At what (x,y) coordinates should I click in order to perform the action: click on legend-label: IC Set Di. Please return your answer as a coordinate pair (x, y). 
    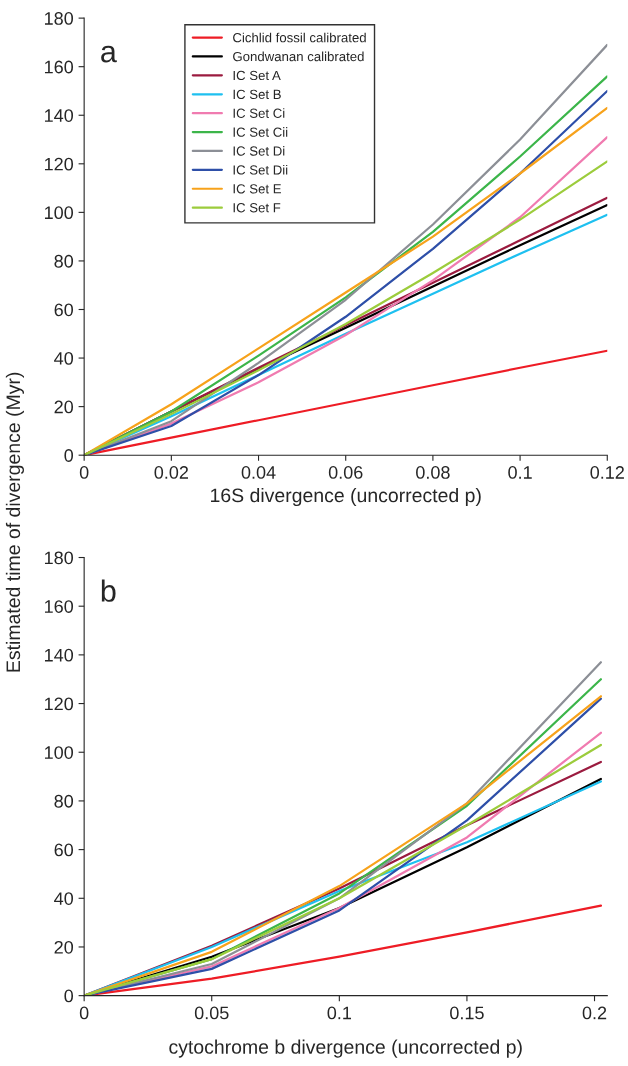
    Looking at the image, I should click on (259, 151).